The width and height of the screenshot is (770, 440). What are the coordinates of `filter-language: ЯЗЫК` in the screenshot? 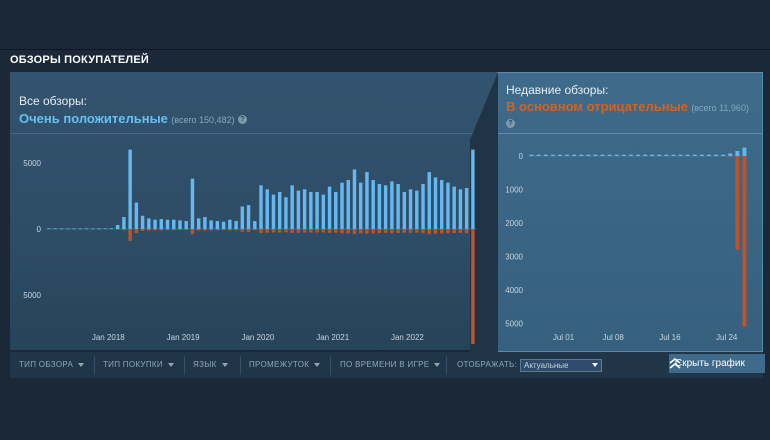 It's located at (210, 364).